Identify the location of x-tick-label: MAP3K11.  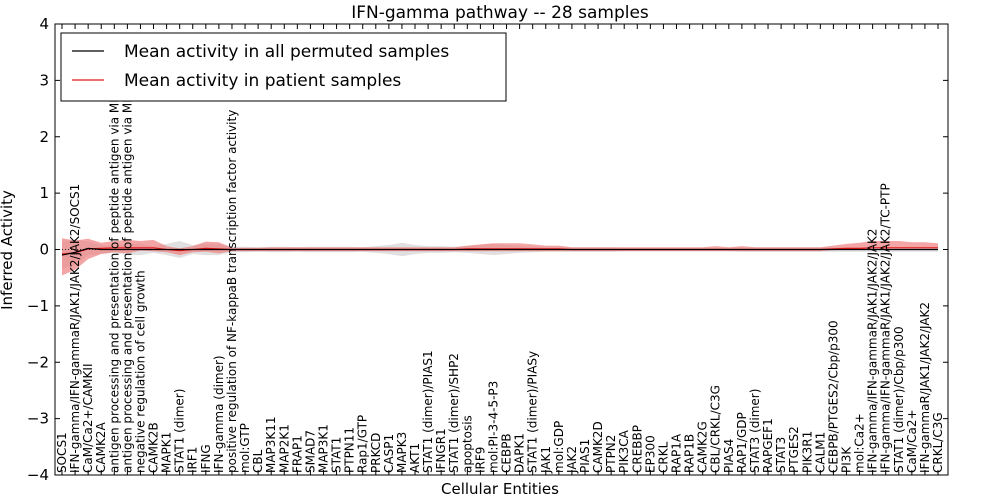
(271, 444).